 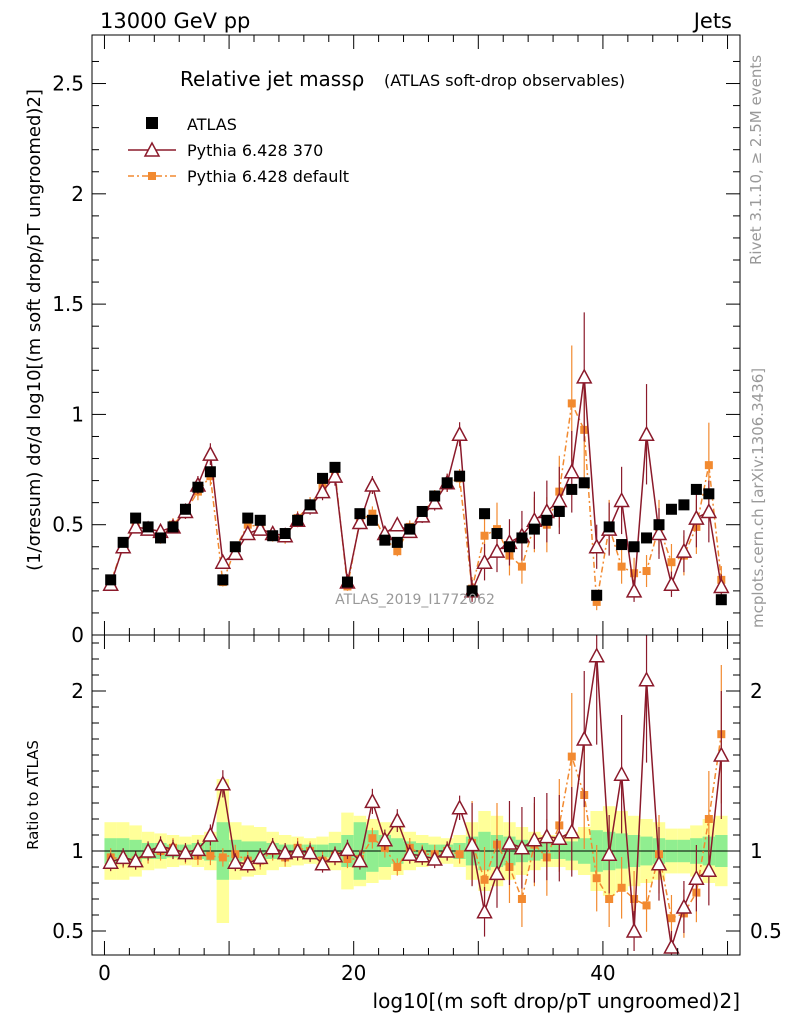 I want to click on y-tick-label: 1, so click(x=77, y=414).